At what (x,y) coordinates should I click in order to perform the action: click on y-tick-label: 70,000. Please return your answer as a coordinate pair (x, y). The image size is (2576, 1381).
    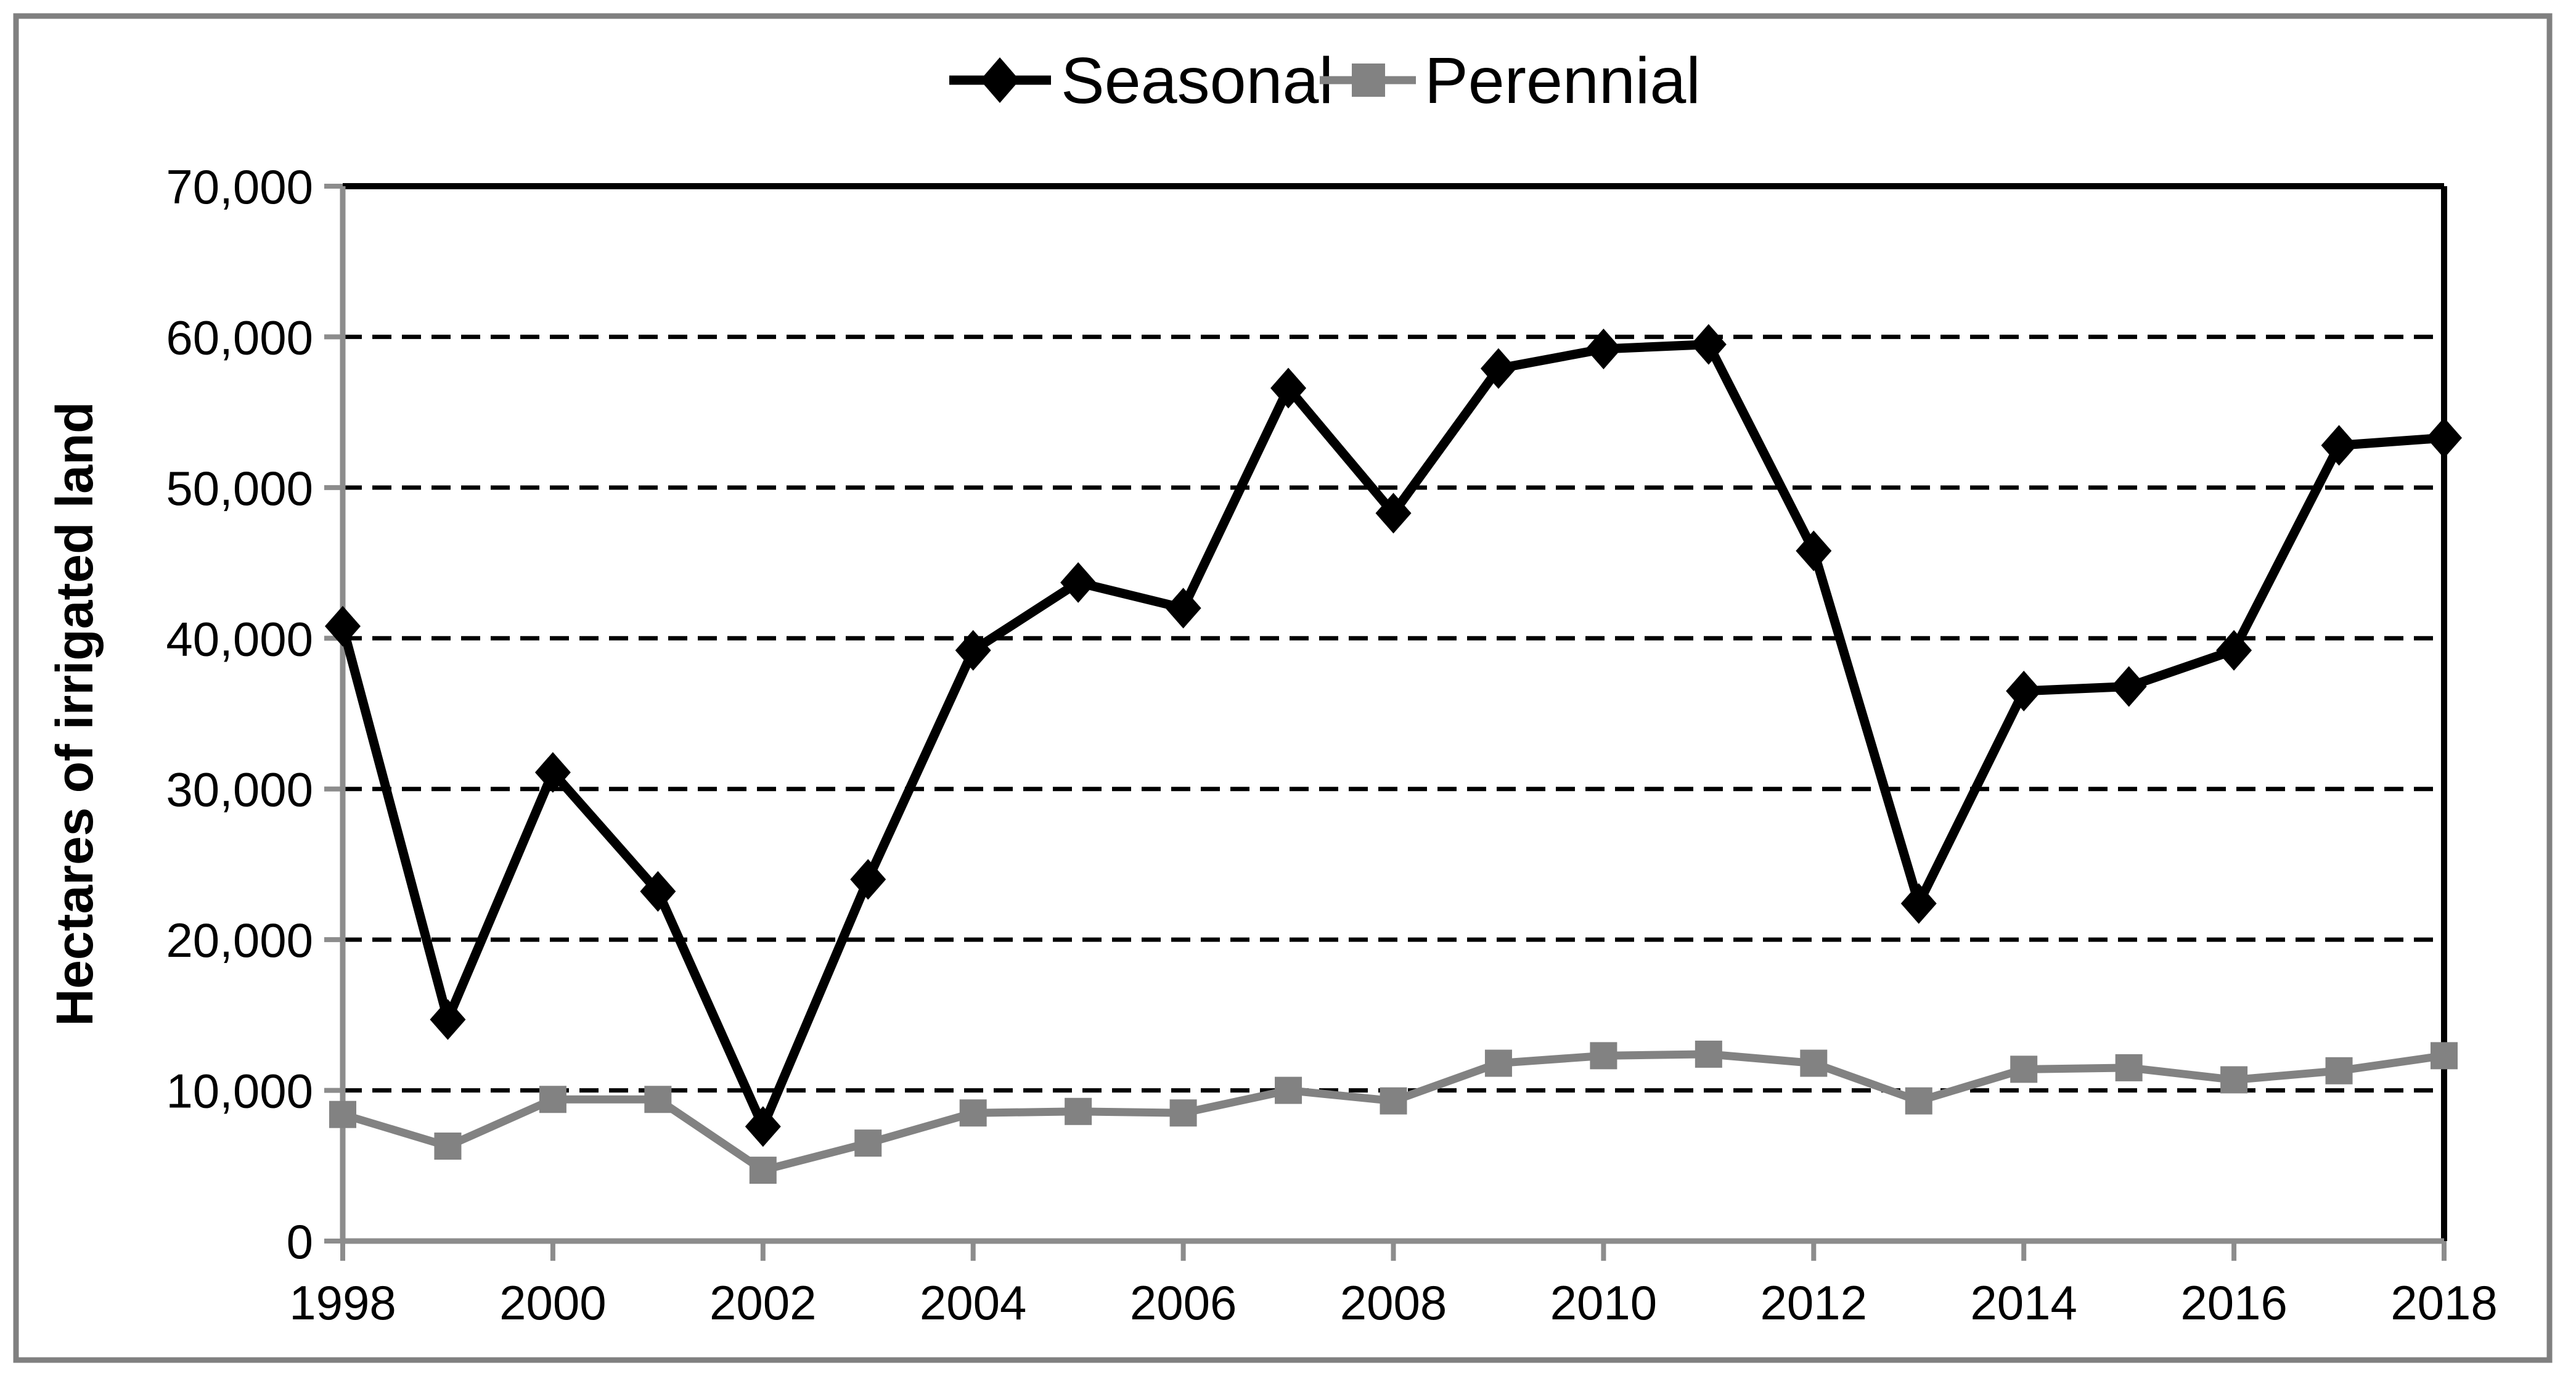
    Looking at the image, I should click on (239, 187).